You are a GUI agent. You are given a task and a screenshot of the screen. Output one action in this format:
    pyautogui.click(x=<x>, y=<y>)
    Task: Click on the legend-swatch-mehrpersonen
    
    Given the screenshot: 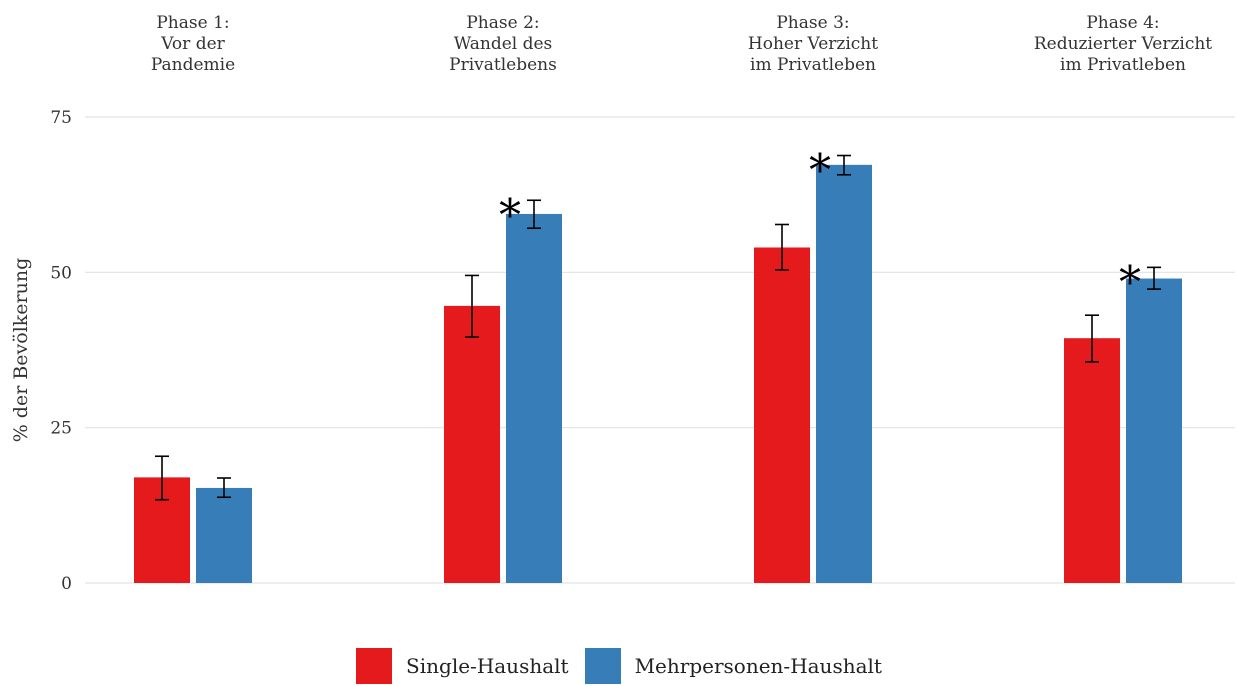 What is the action you would take?
    pyautogui.click(x=602, y=666)
    